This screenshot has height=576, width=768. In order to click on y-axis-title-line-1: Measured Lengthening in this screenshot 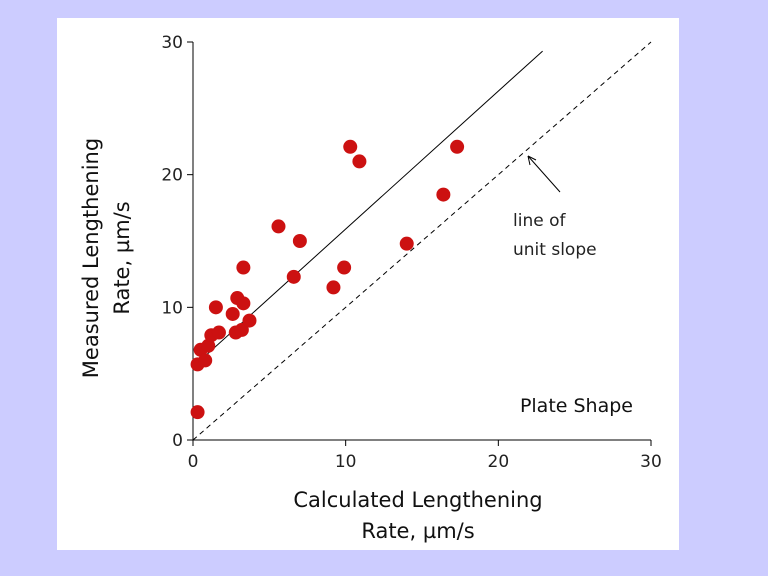, I will do `click(91, 258)`.